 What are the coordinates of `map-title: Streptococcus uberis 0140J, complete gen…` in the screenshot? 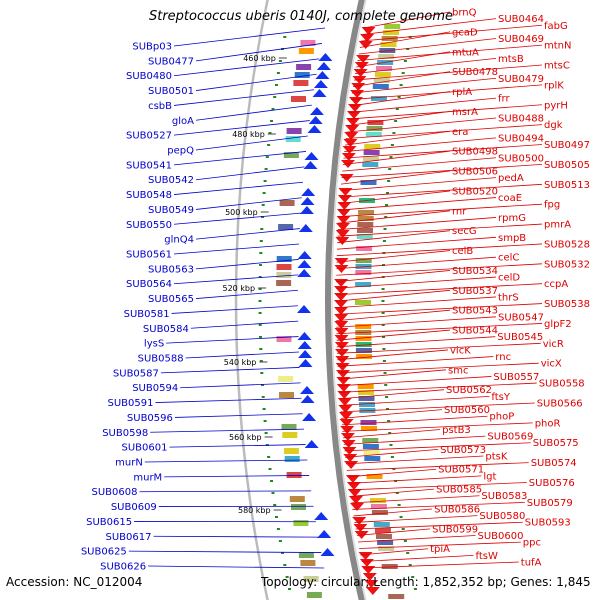 It's located at (301, 16).